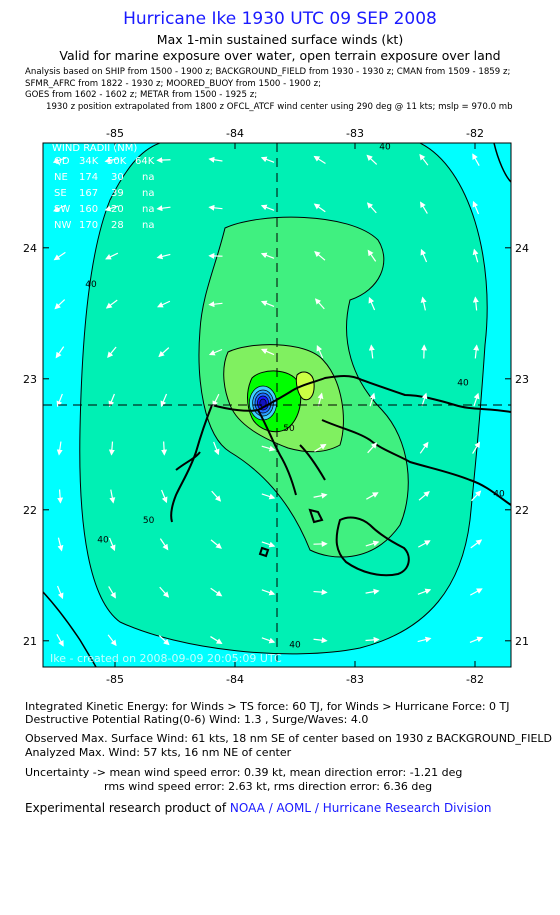 The height and width of the screenshot is (915, 560). What do you see at coordinates (522, 510) in the screenshot?
I see `y-tick-label-right: 22` at bounding box center [522, 510].